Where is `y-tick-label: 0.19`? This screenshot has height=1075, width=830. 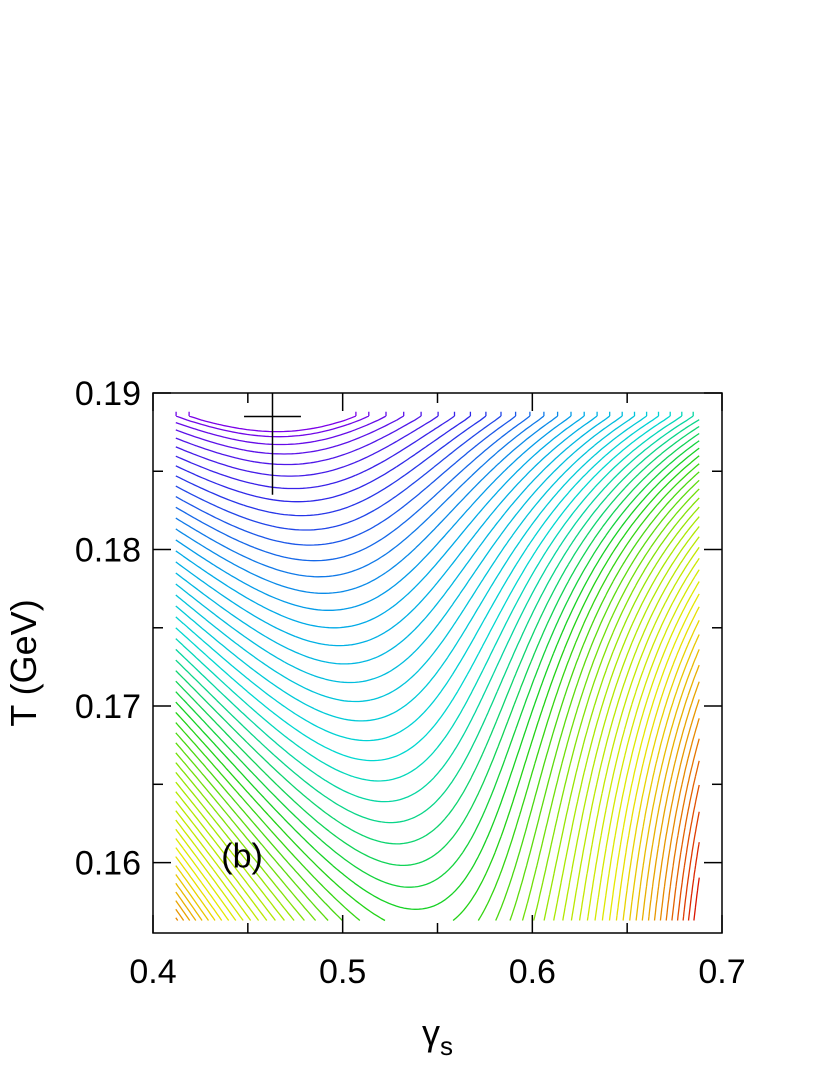 y-tick-label: 0.19 is located at coordinates (108, 394).